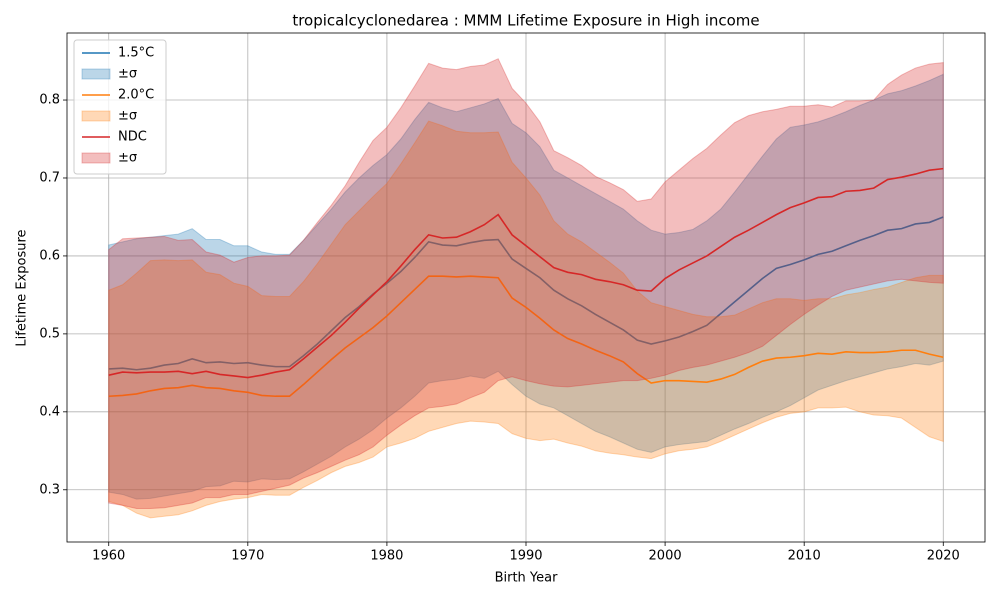 This screenshot has height=600, width=1000. Describe the element at coordinates (665, 556) in the screenshot. I see `x-tick-label: 2000` at that location.